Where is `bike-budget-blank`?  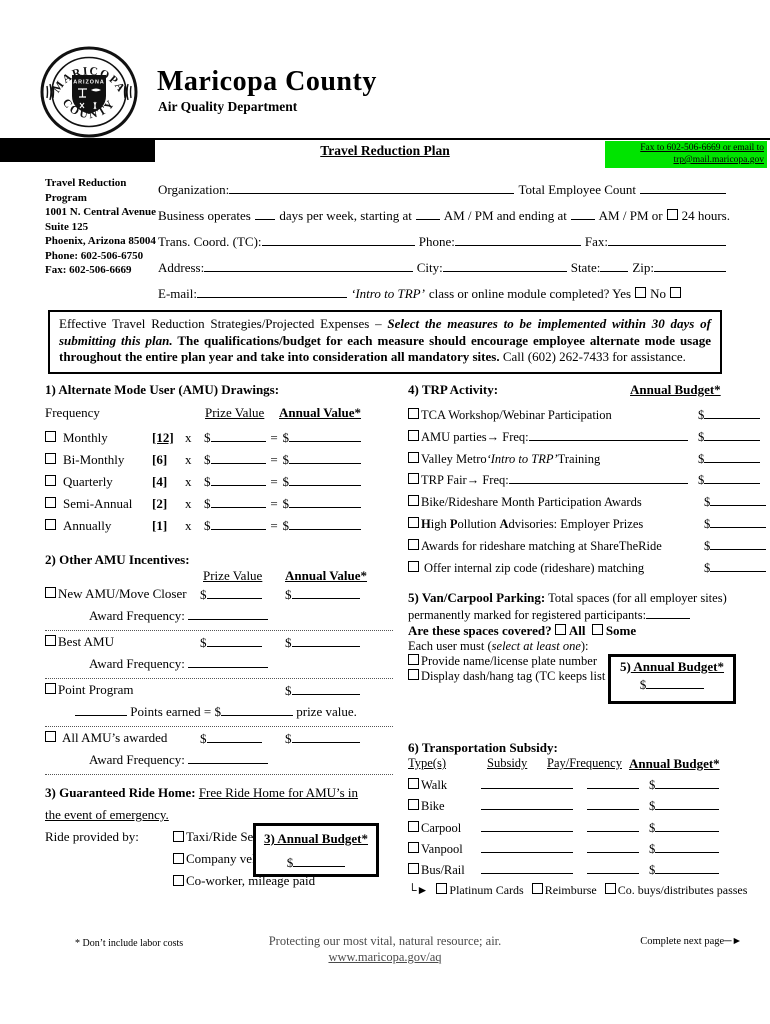
bike-budget-blank is located at coordinates (687, 804).